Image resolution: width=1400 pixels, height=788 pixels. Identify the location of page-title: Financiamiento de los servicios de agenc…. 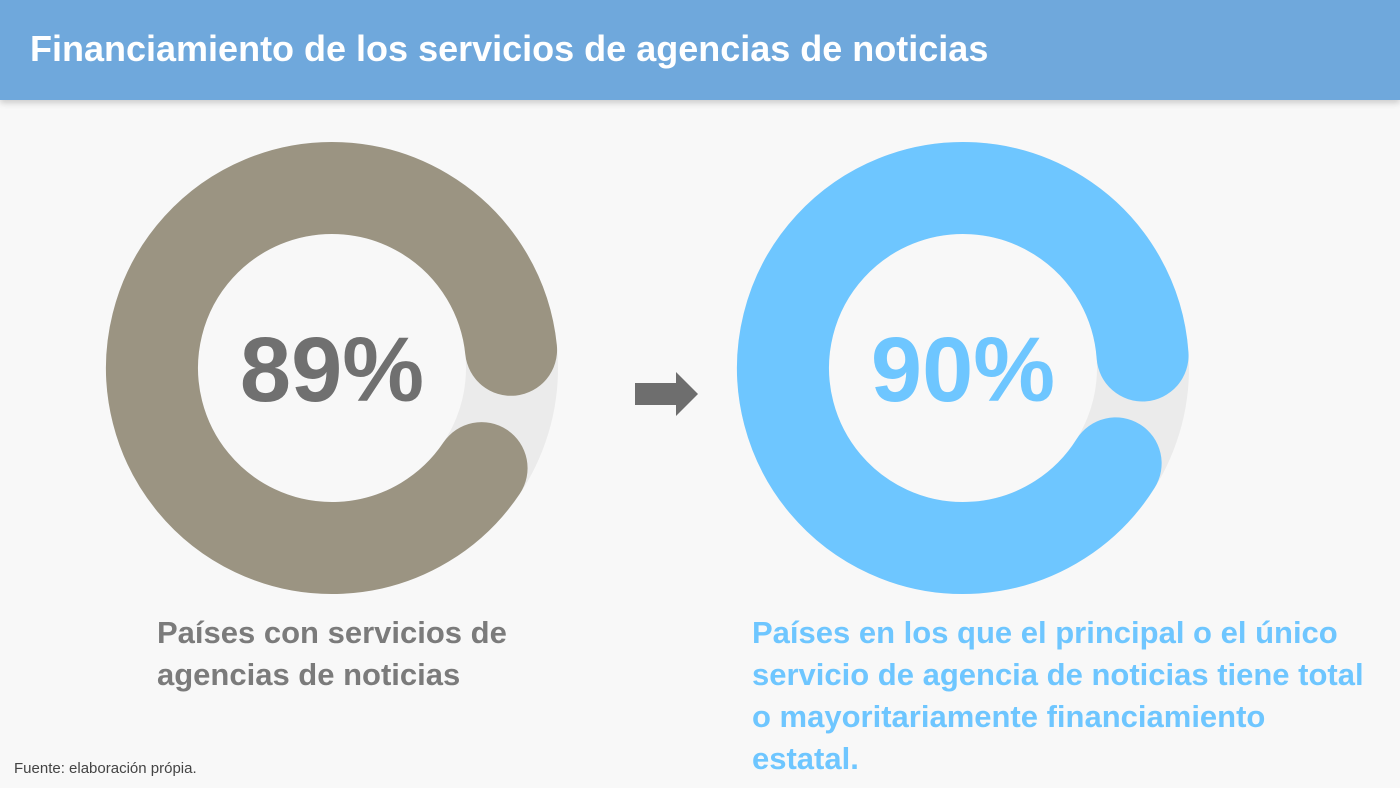
(509, 48).